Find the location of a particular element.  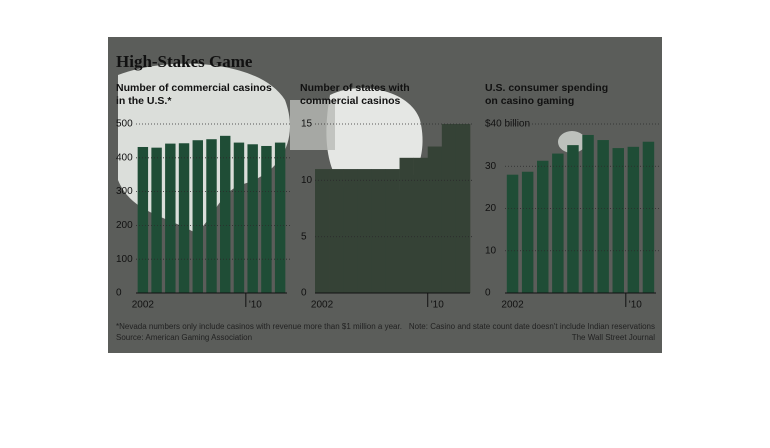

chart-subtitle: Number of commercial casinos is located at coordinates (194, 88).